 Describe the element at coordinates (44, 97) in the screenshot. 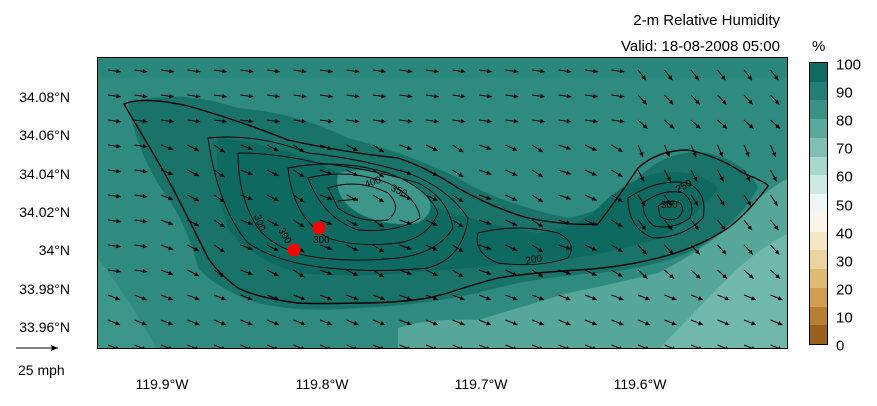

I see `lat-label: 34.08°N` at that location.